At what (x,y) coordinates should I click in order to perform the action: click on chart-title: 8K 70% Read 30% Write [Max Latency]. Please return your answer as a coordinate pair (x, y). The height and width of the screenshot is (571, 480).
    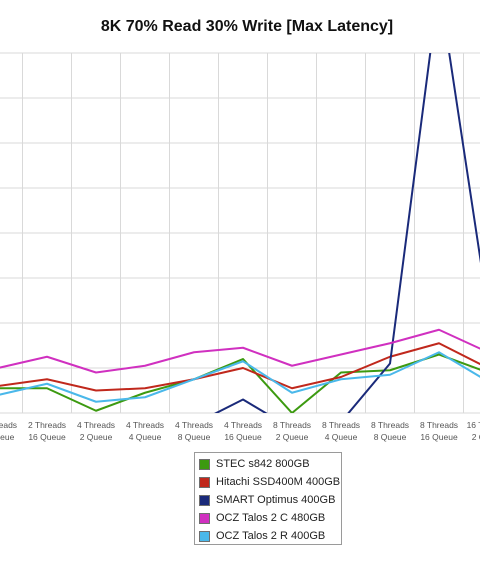
    Looking at the image, I should click on (247, 26).